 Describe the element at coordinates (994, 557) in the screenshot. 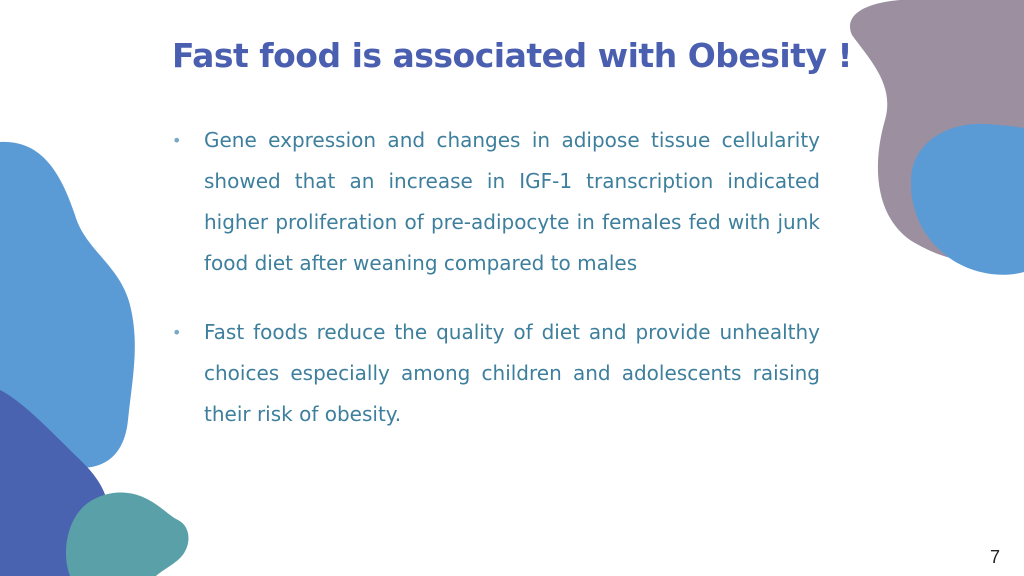

I see `page-number: 7` at that location.